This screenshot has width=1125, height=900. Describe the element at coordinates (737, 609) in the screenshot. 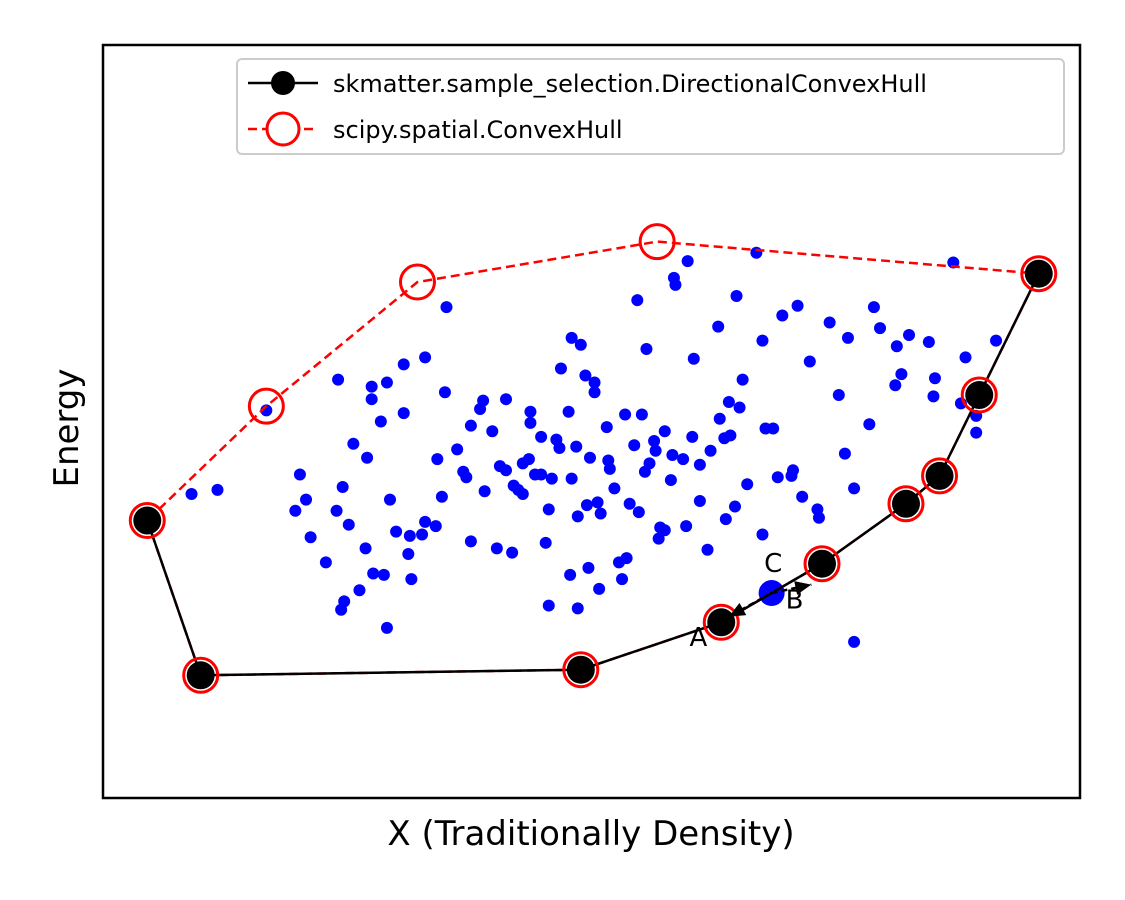

I see `annotation-arrow-head` at that location.